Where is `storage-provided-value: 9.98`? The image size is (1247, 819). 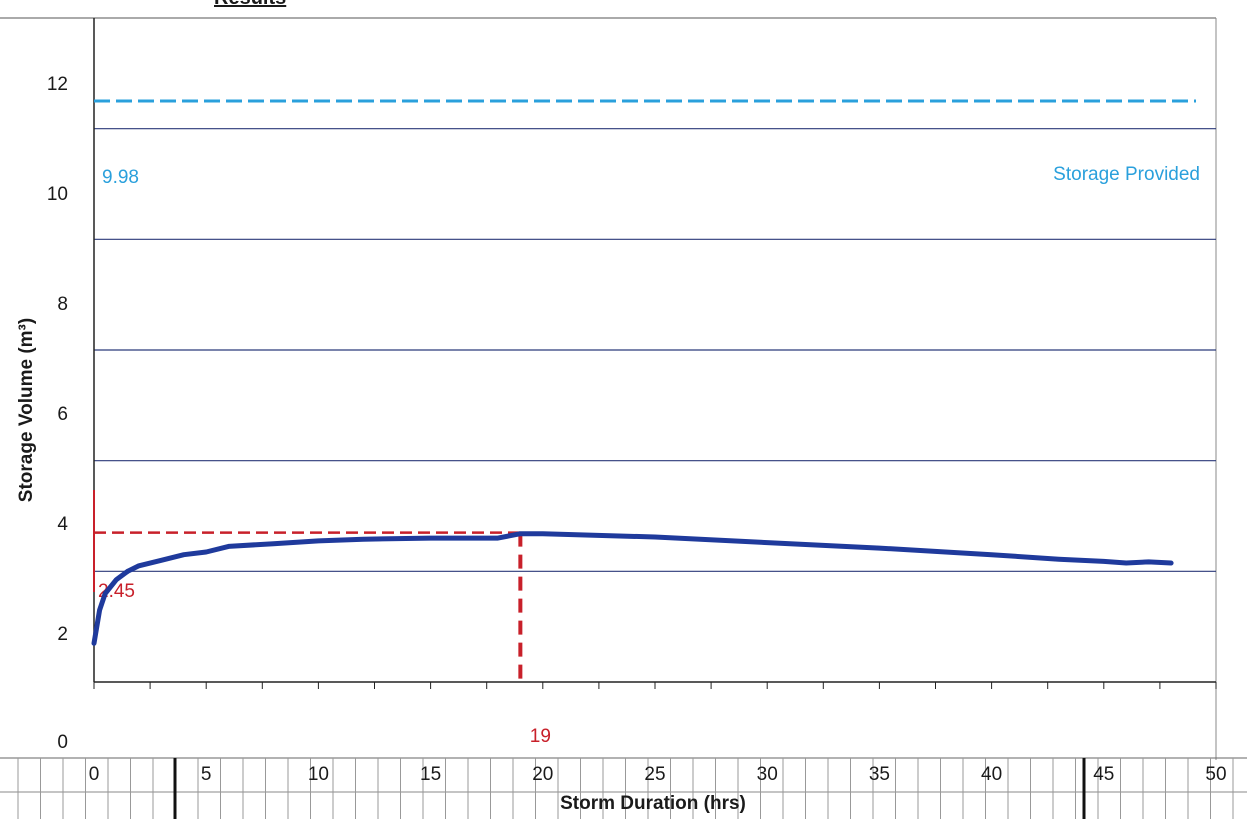 storage-provided-value: 9.98 is located at coordinates (120, 177).